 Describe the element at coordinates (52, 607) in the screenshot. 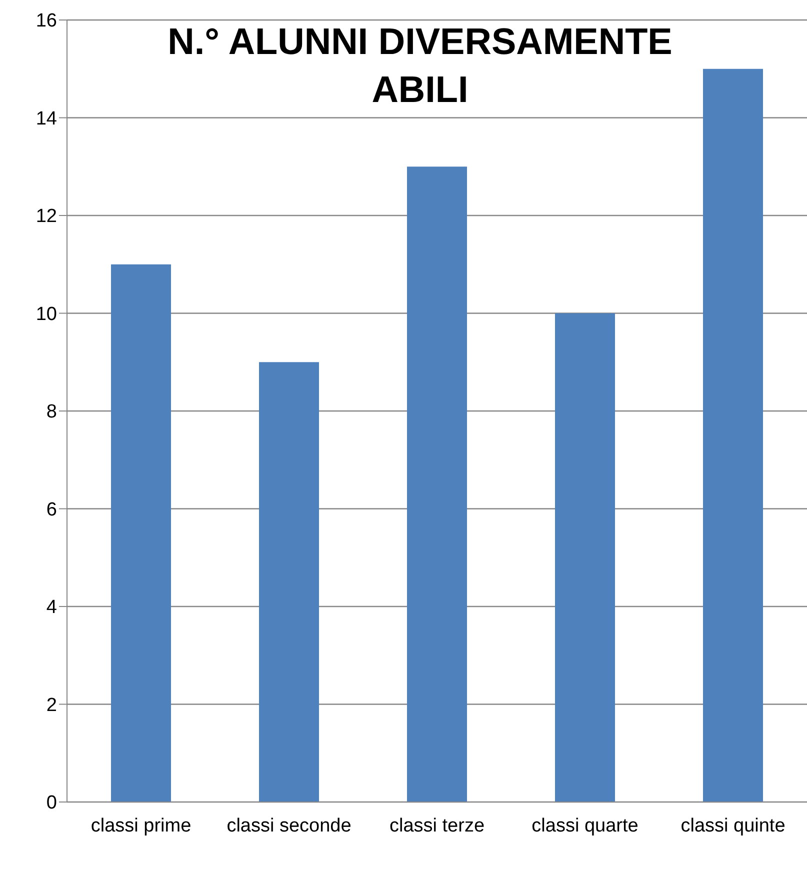

I see `y-tick-label: 4` at that location.